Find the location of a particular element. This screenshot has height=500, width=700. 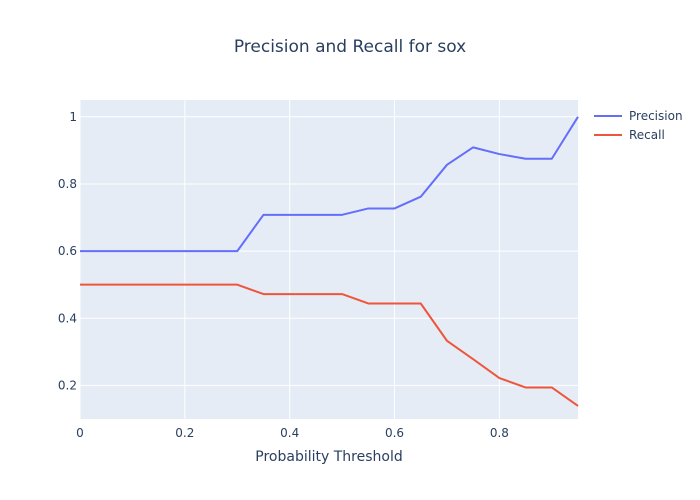

x-tick-label: 0.8 is located at coordinates (499, 433).